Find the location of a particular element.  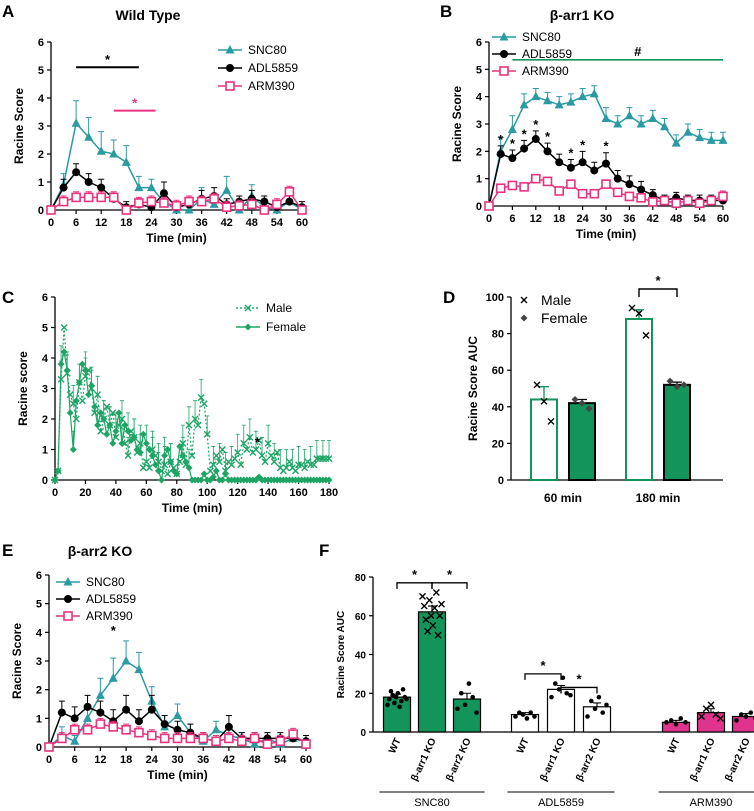

x-tick-label: 6 is located at coordinates (512, 219).